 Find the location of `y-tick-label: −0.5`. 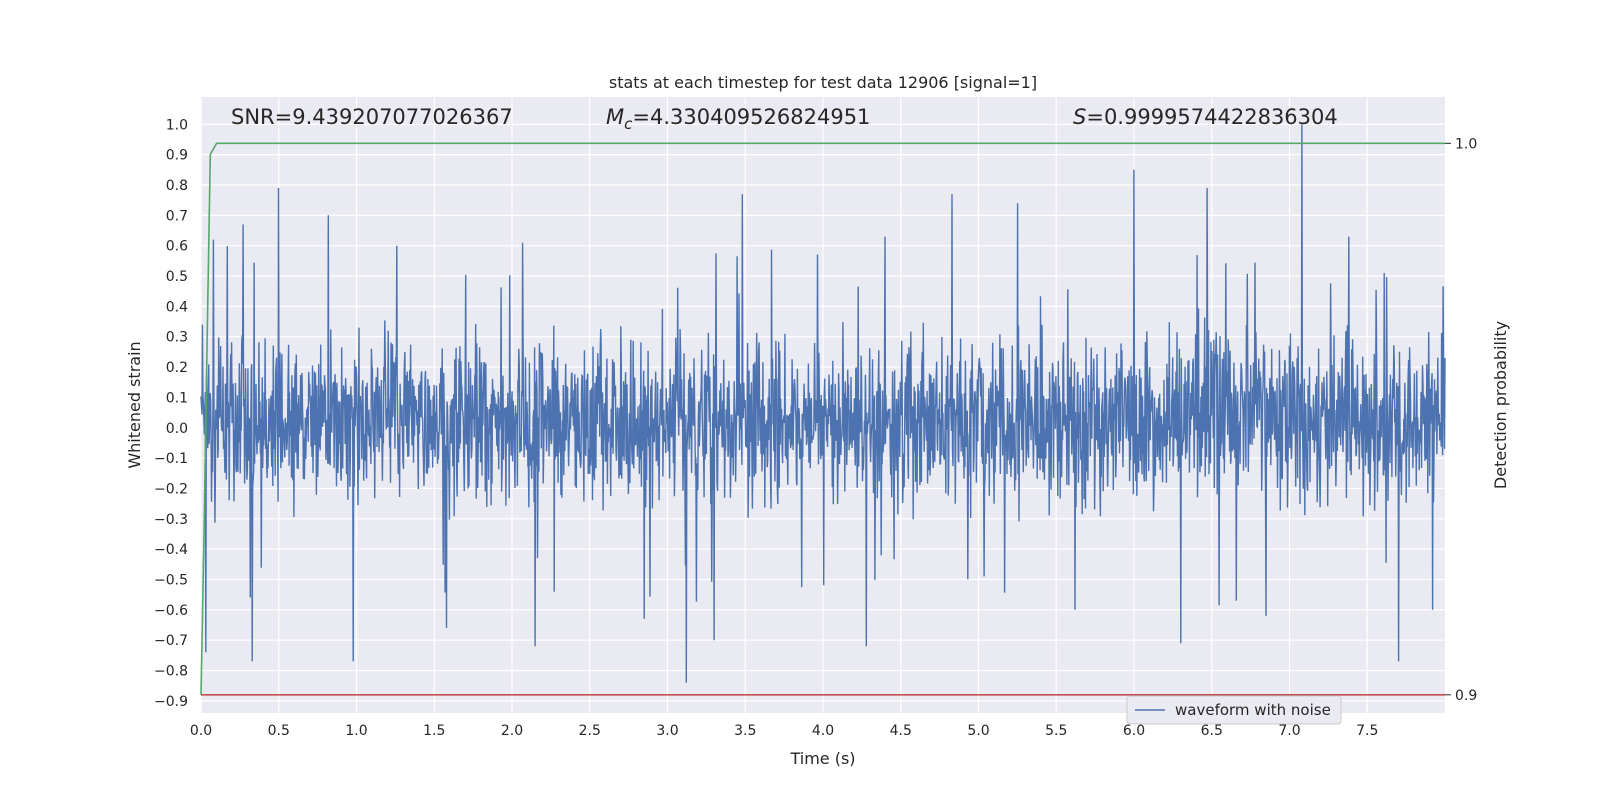

y-tick-label: −0.5 is located at coordinates (171, 580).